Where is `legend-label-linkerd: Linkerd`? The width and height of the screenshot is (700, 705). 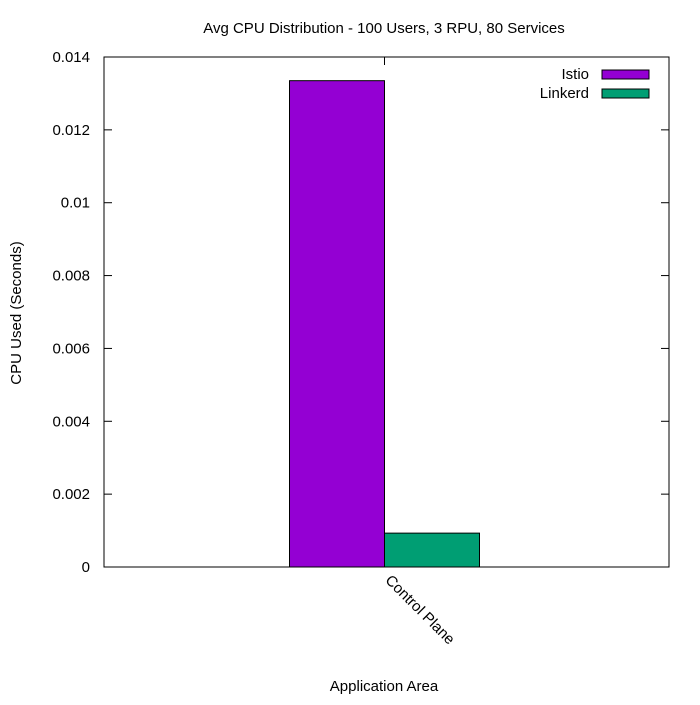
legend-label-linkerd: Linkerd is located at coordinates (564, 93).